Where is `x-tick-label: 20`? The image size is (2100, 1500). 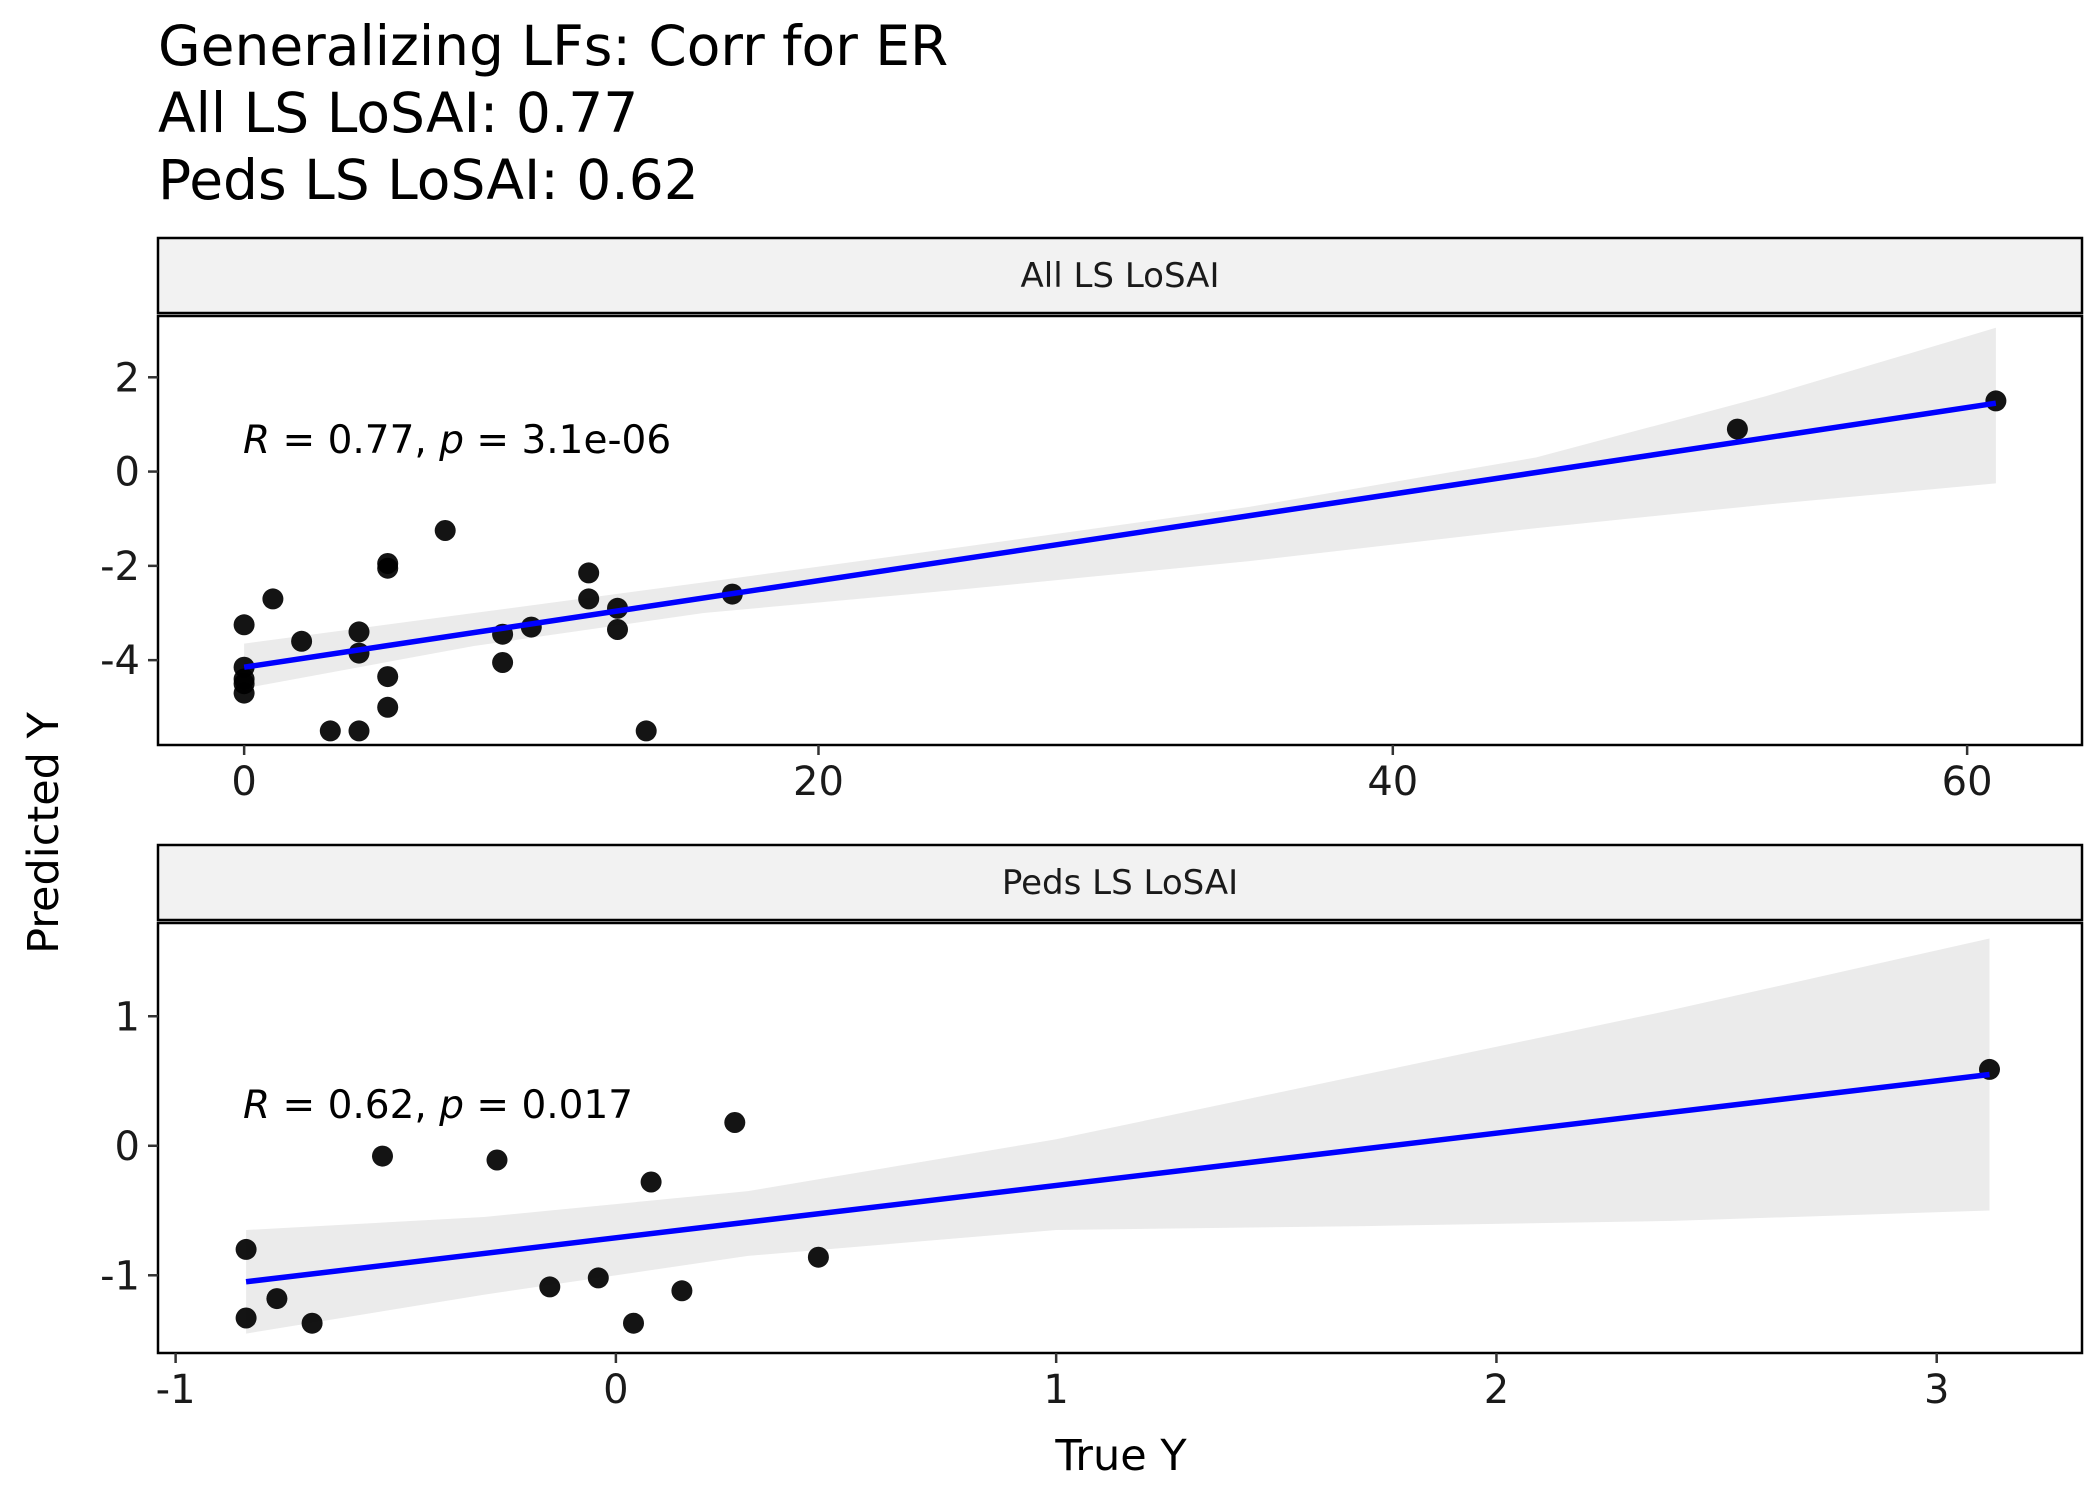 x-tick-label: 20 is located at coordinates (818, 782).